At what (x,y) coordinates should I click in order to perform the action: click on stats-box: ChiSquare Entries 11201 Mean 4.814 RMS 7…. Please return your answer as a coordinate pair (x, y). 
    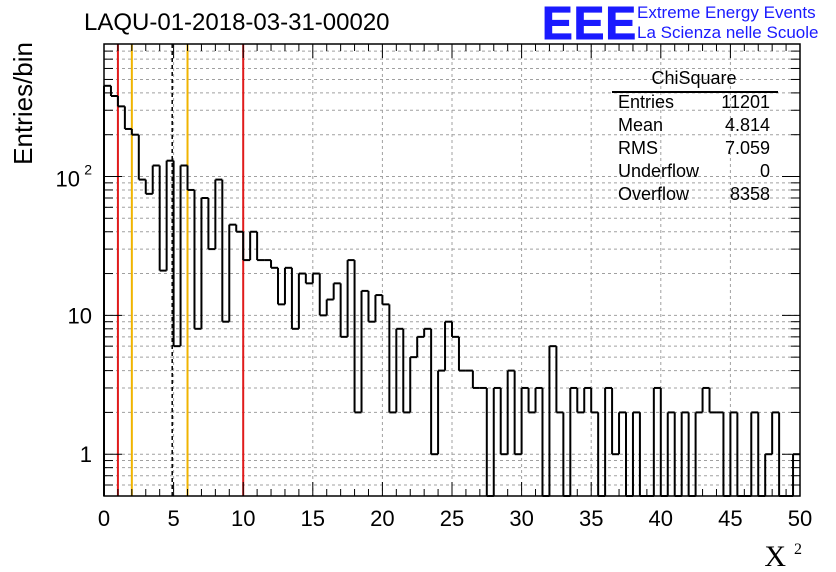
    Looking at the image, I should click on (694, 137).